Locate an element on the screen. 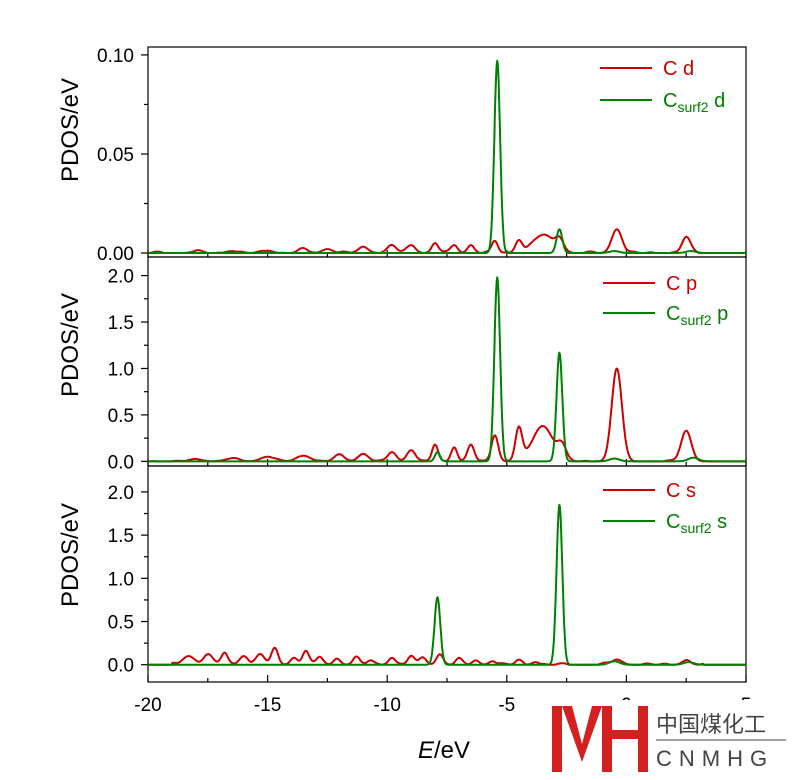 Image resolution: width=792 pixels, height=780 pixels. ytick-label-d: 0.00 is located at coordinates (115, 254).